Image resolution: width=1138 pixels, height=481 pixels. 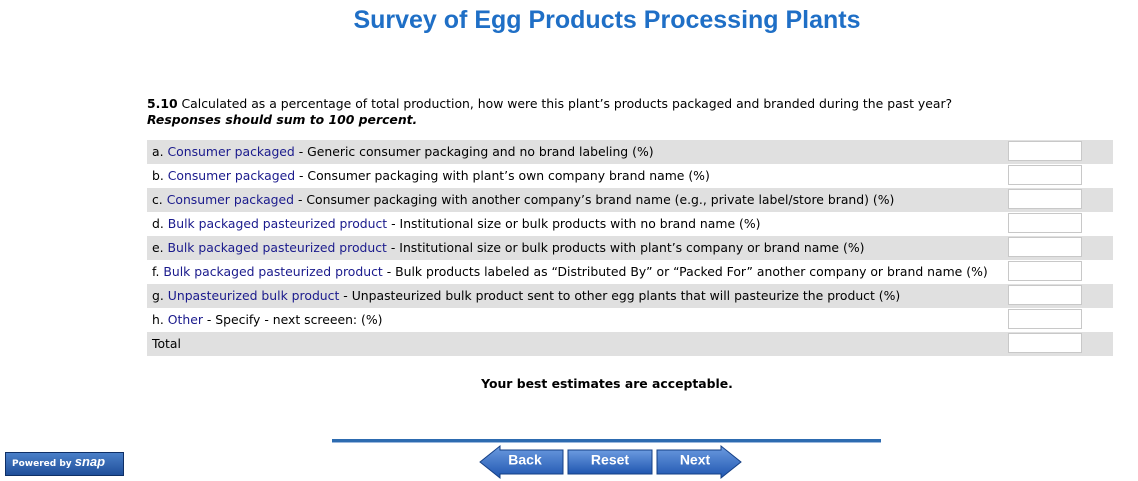 I want to click on row-text: Total, so click(x=166, y=344).